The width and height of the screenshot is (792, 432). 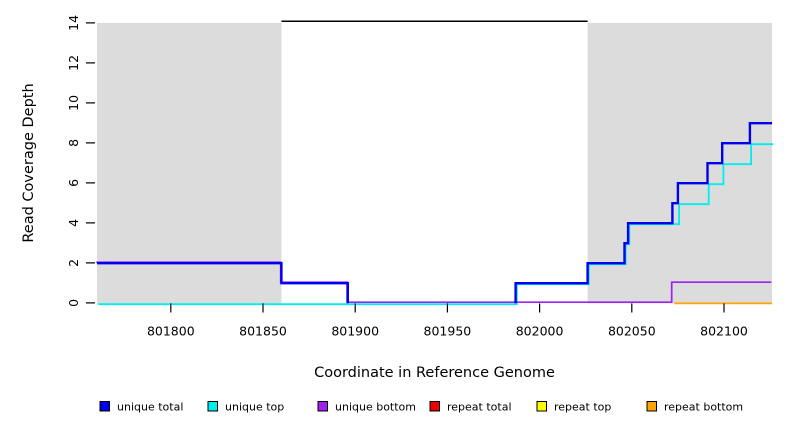 What do you see at coordinates (703, 407) in the screenshot?
I see `legend-item-label: repeat bottom` at bounding box center [703, 407].